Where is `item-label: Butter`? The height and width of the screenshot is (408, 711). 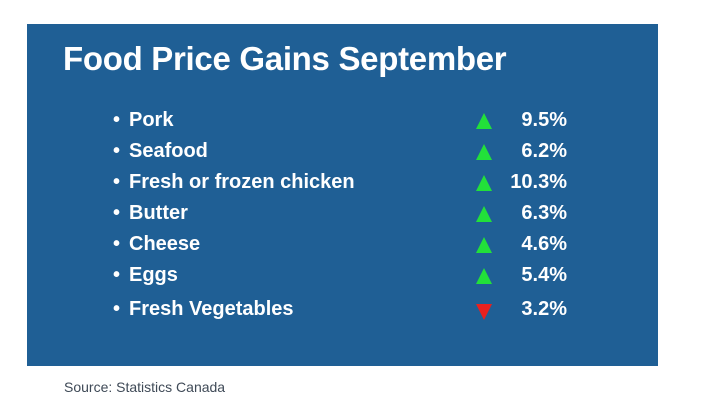 item-label: Butter is located at coordinates (158, 213).